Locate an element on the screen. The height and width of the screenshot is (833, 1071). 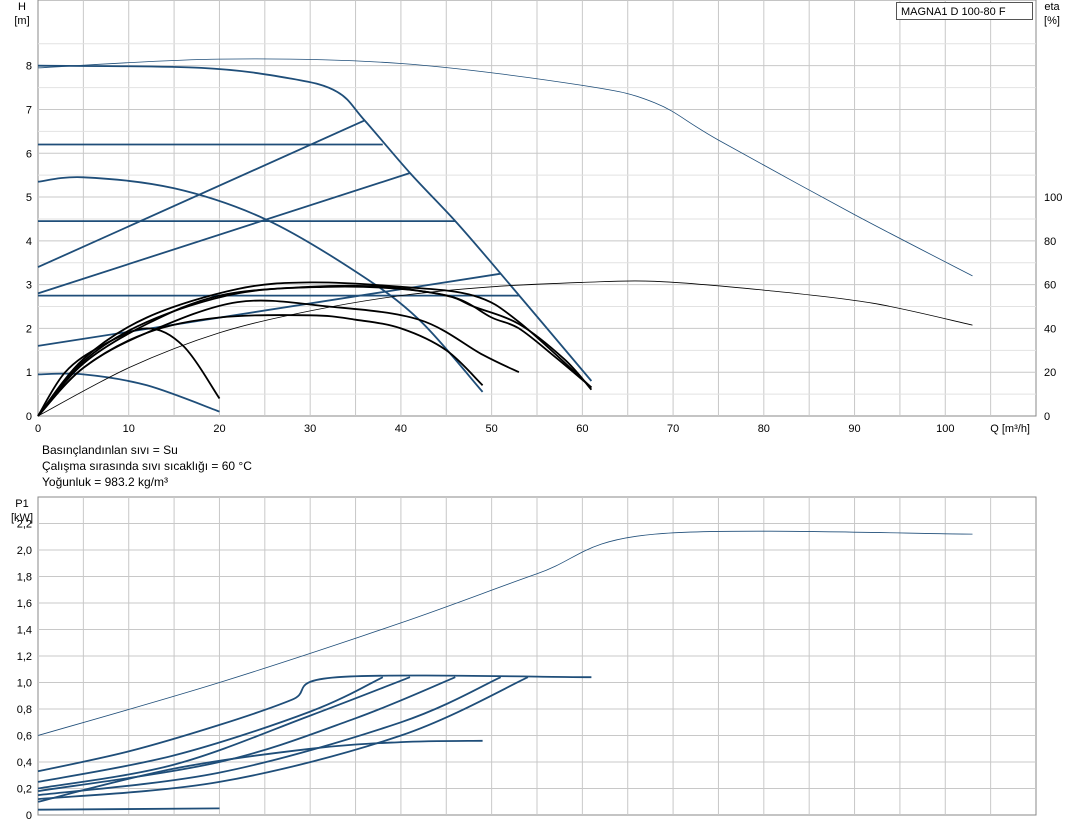
y-tick-label: 1,2 is located at coordinates (24, 657).